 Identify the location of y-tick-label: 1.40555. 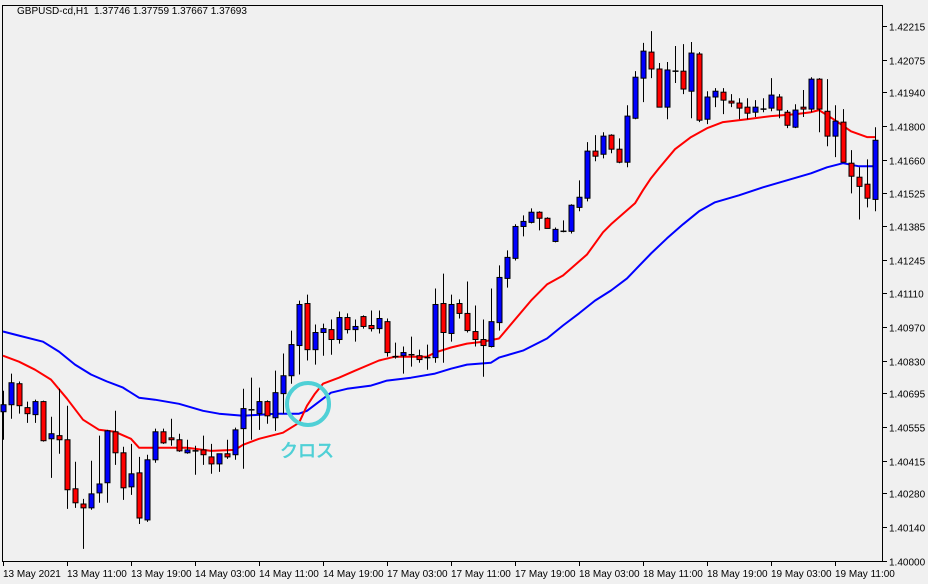
(907, 429).